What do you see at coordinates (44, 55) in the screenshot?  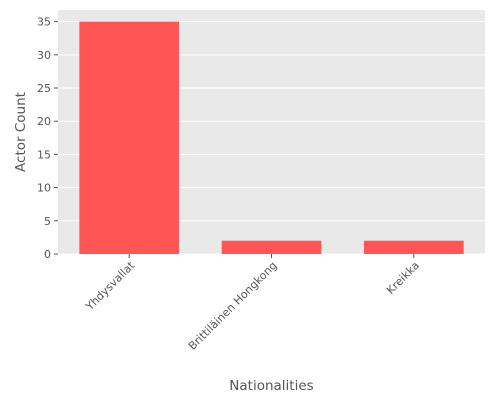 I see `y-tick-label: 30` at bounding box center [44, 55].